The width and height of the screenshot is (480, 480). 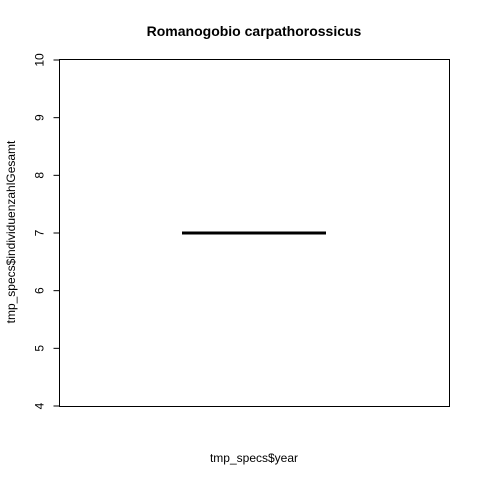 What do you see at coordinates (254, 31) in the screenshot?
I see `chart-title: Romanogobio carpathorossicus` at bounding box center [254, 31].